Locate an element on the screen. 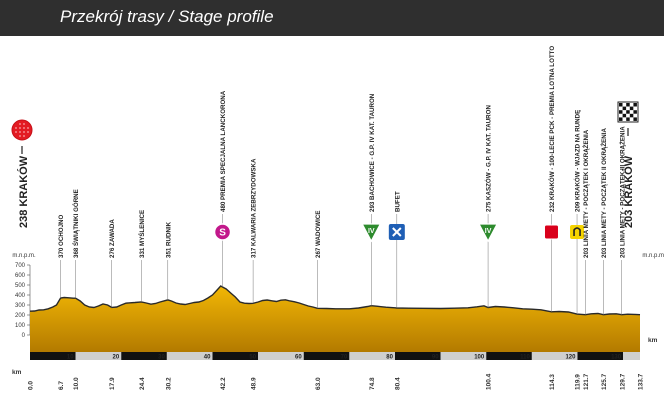  feed-zone-icon-cross is located at coordinates (397, 232).